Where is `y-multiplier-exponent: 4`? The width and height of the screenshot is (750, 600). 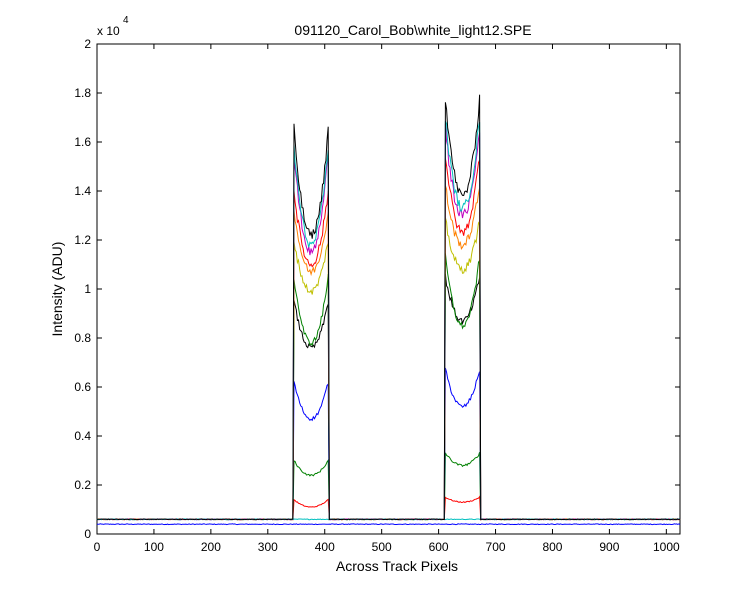
y-multiplier-exponent: 4 is located at coordinates (126, 20).